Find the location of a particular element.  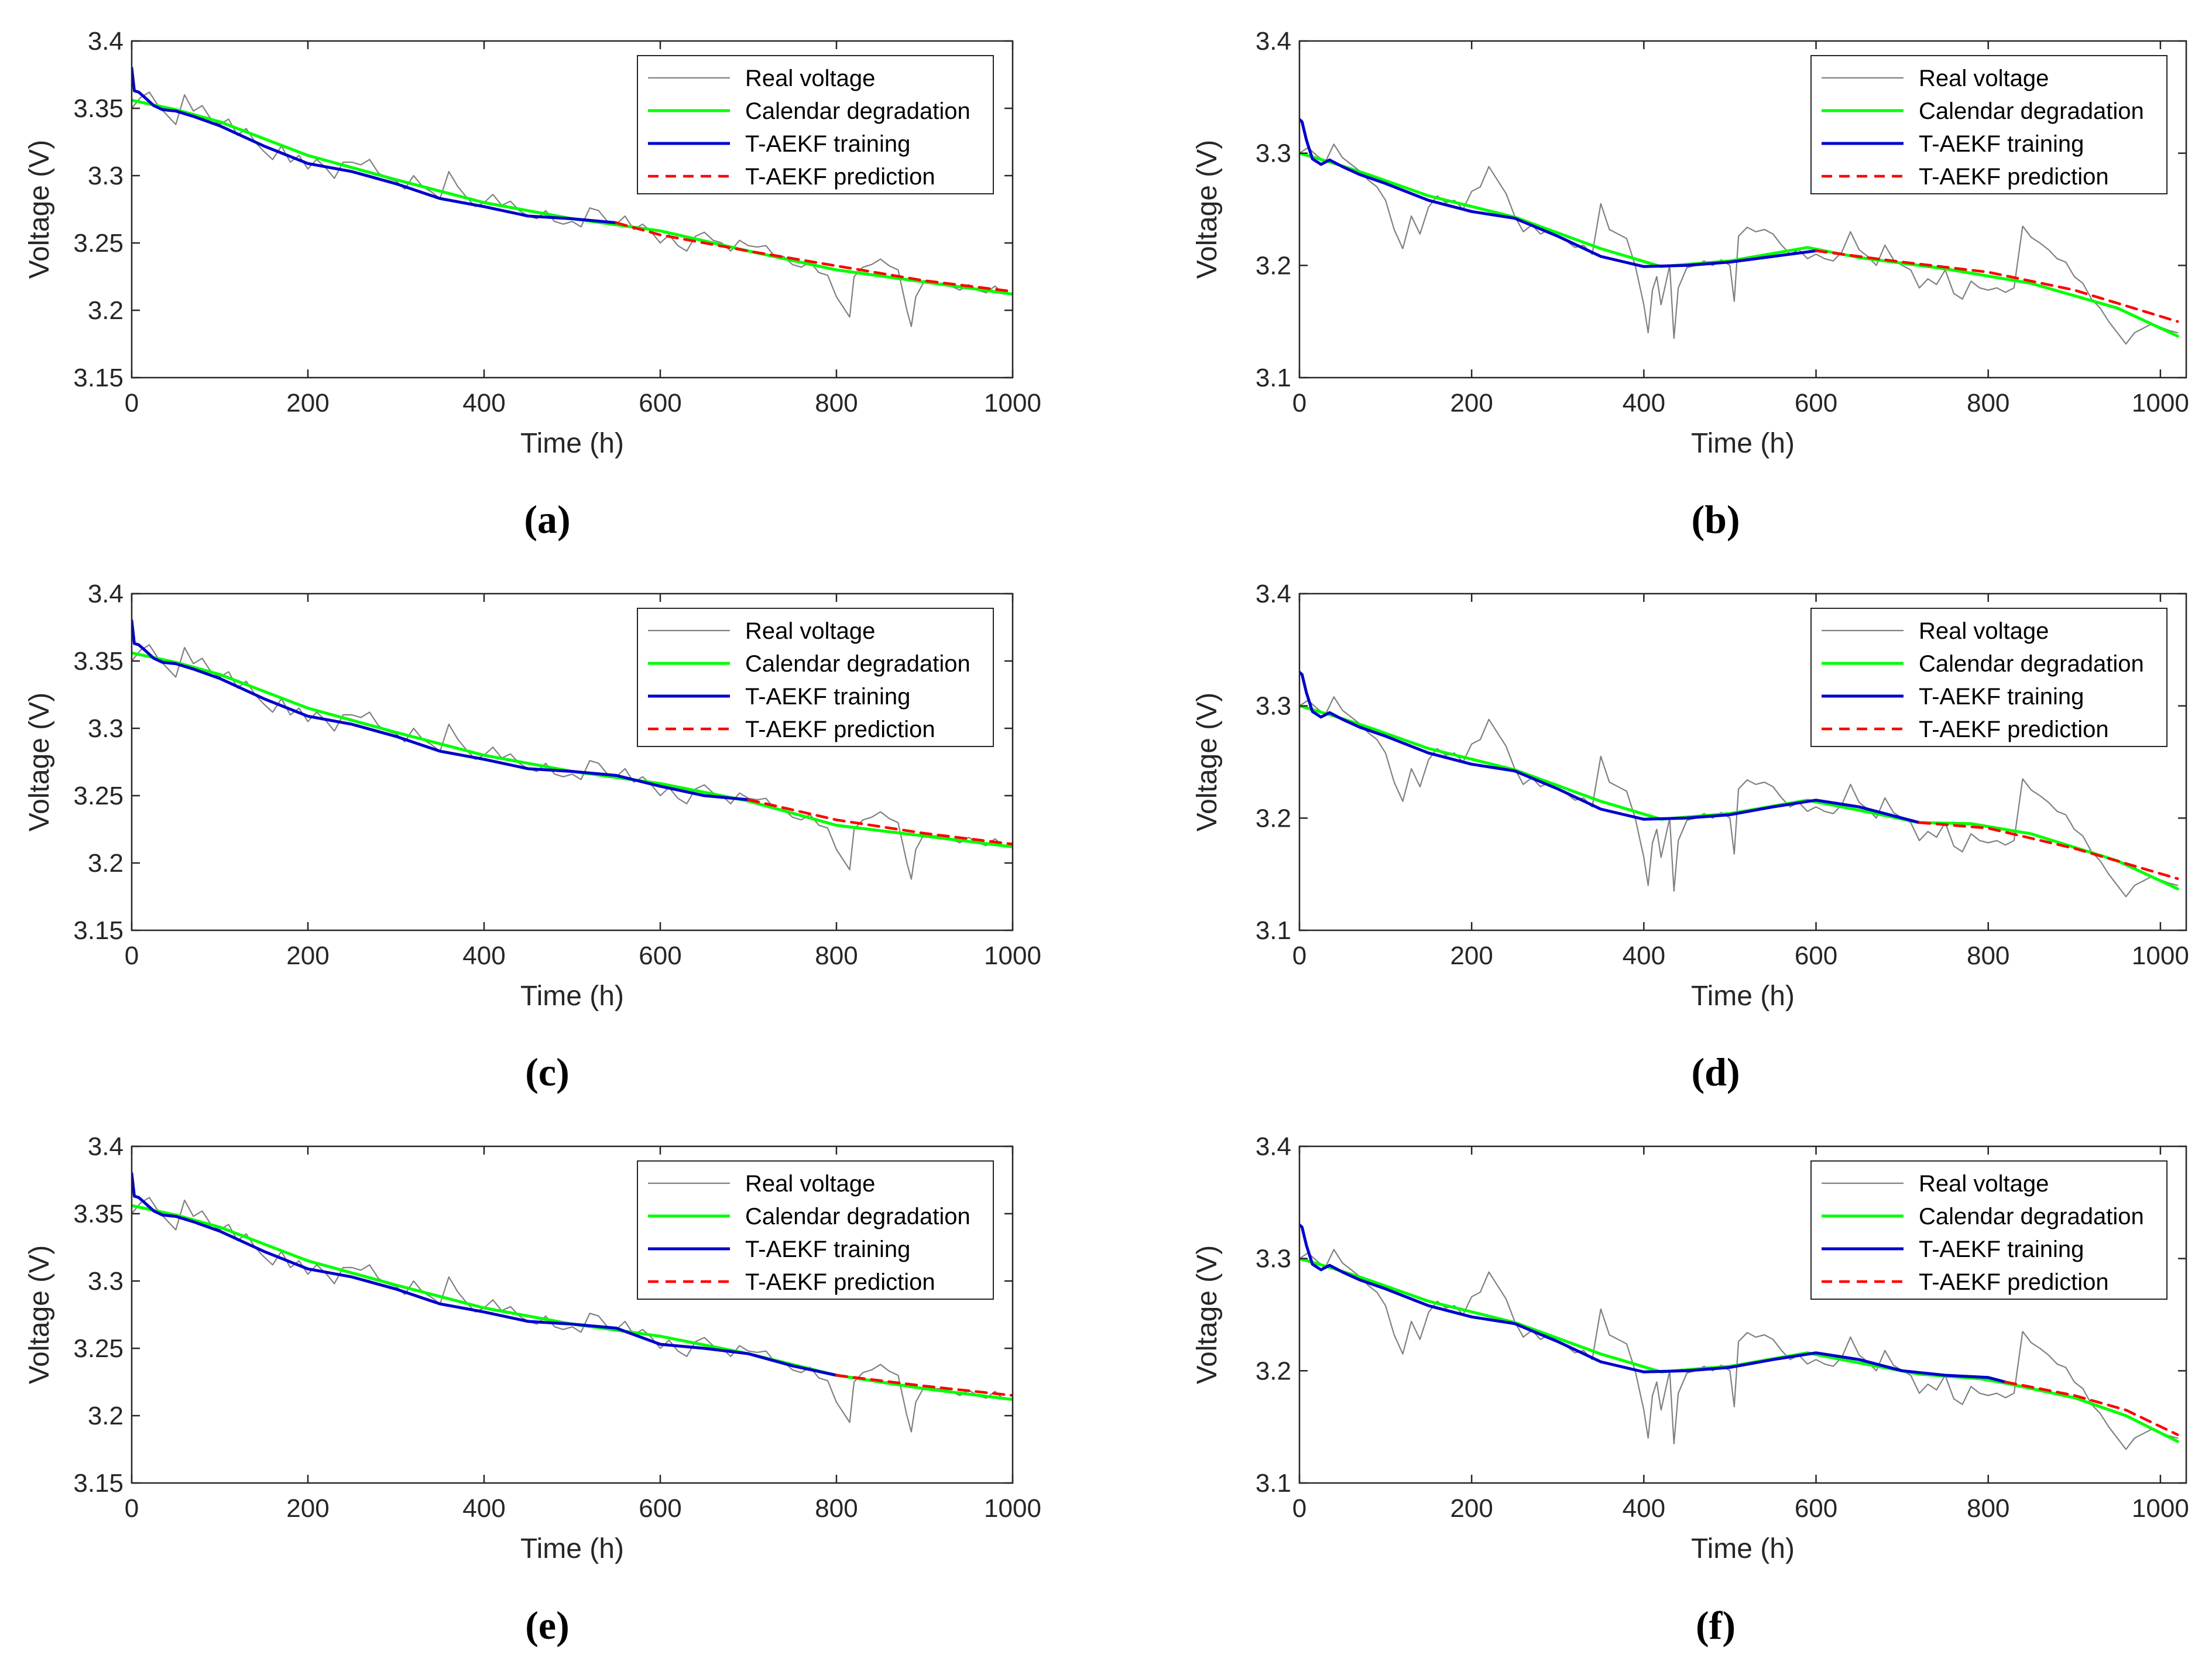

x-tick-label-e-3: 600 is located at coordinates (660, 1509).